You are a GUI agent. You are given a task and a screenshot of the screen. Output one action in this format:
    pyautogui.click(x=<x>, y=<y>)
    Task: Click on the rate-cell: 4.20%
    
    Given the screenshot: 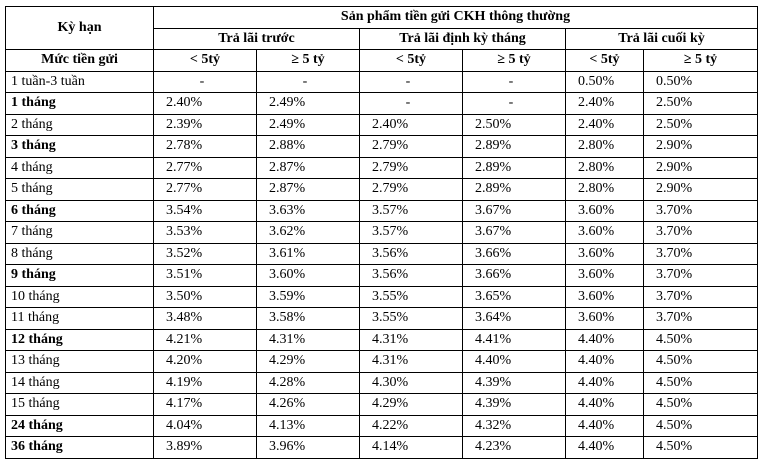 What is the action you would take?
    pyautogui.click(x=205, y=361)
    